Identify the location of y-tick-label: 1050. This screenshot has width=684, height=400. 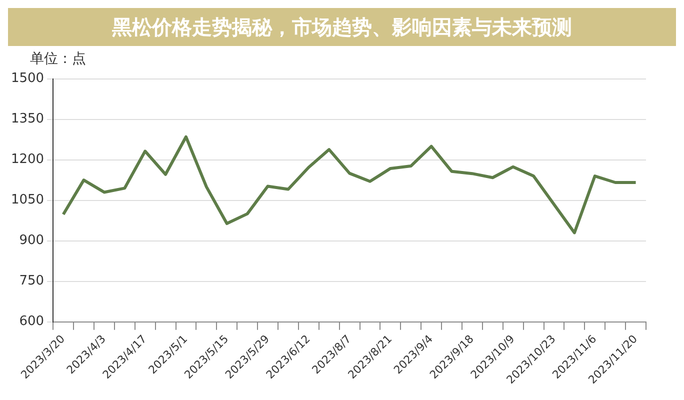
(27, 200).